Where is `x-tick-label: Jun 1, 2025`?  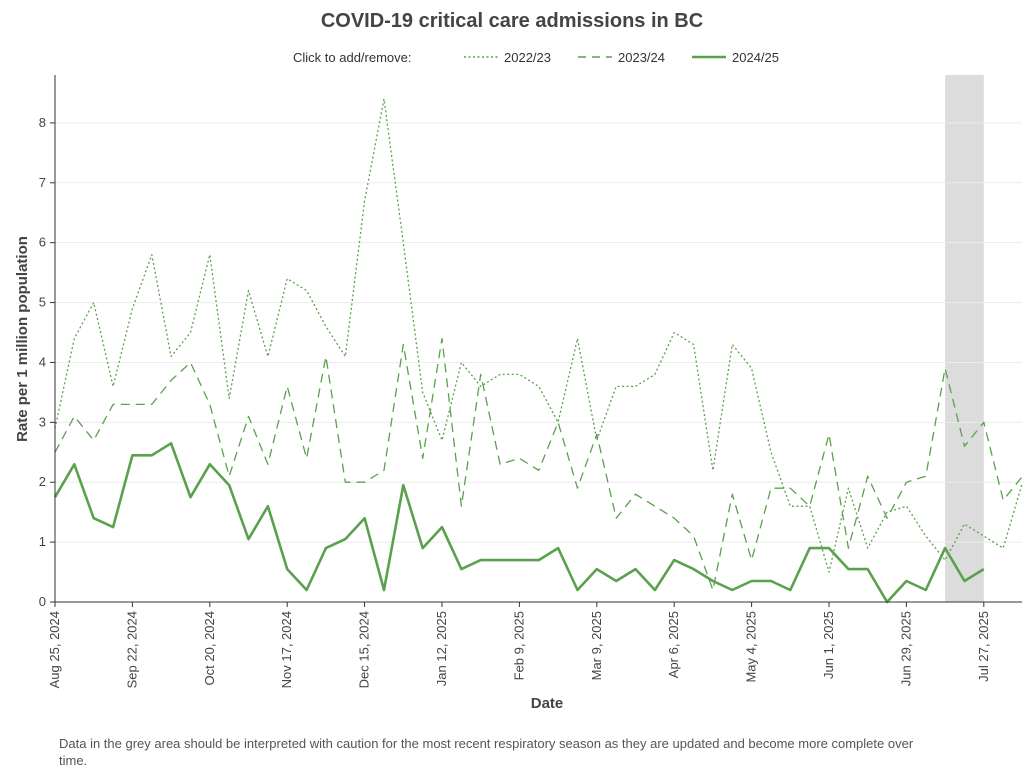 x-tick-label: Jun 1, 2025 is located at coordinates (828, 645).